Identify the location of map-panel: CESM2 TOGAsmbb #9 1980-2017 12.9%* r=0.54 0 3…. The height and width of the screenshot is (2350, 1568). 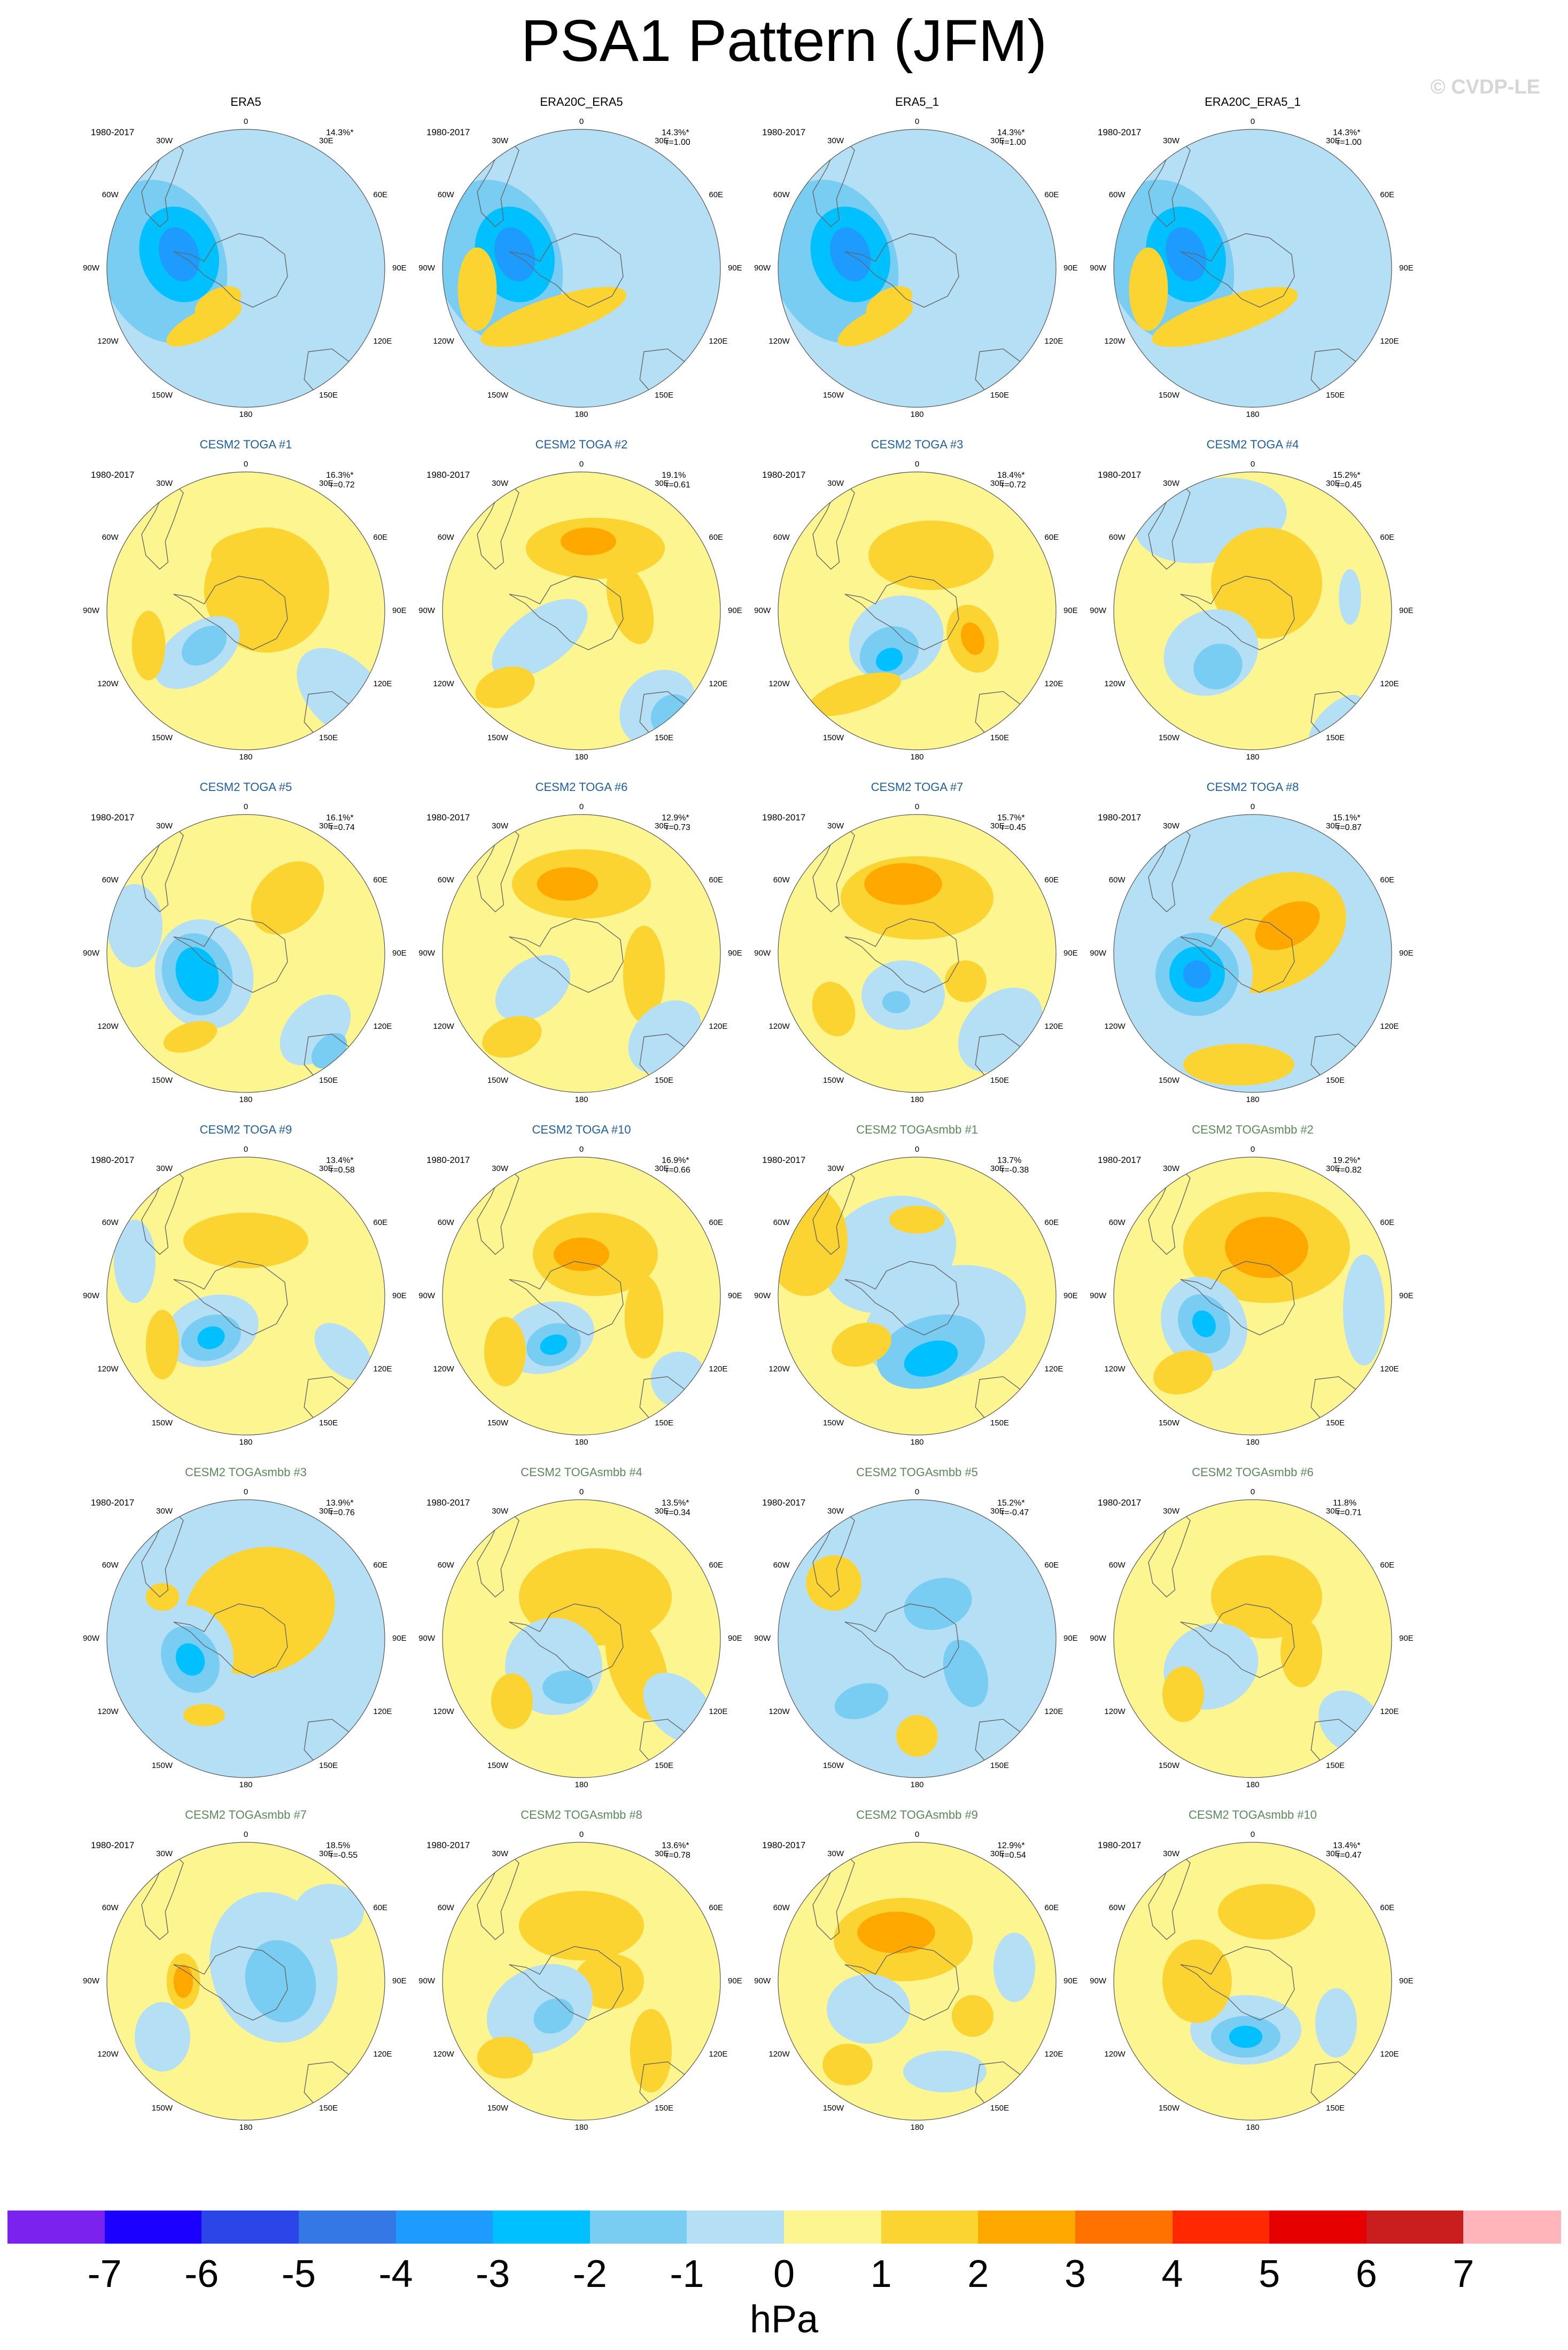
(917, 1970).